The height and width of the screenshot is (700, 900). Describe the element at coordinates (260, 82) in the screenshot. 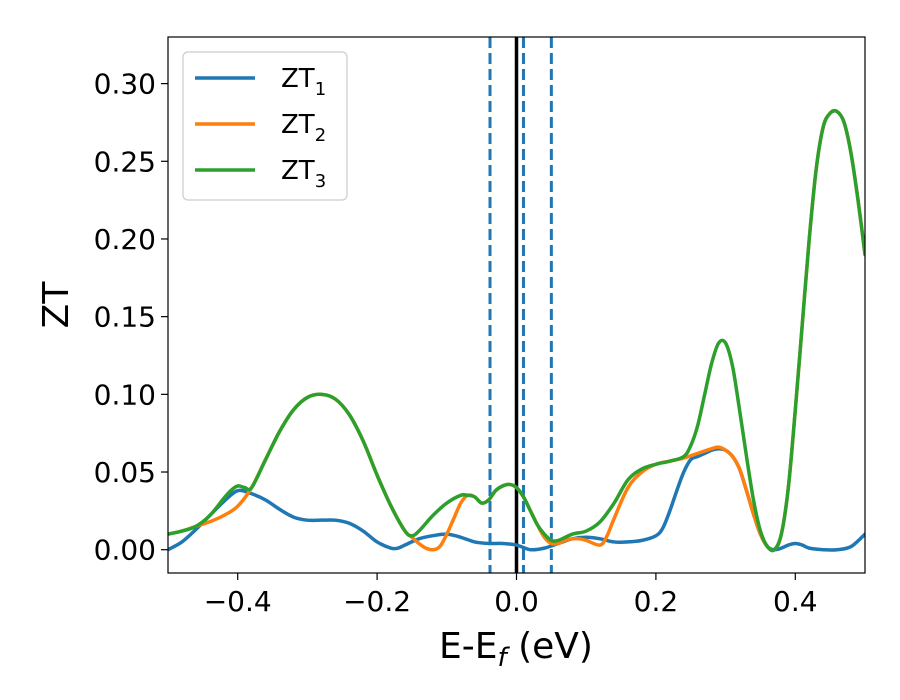

I see `legend-item-zt1: ZT1` at that location.